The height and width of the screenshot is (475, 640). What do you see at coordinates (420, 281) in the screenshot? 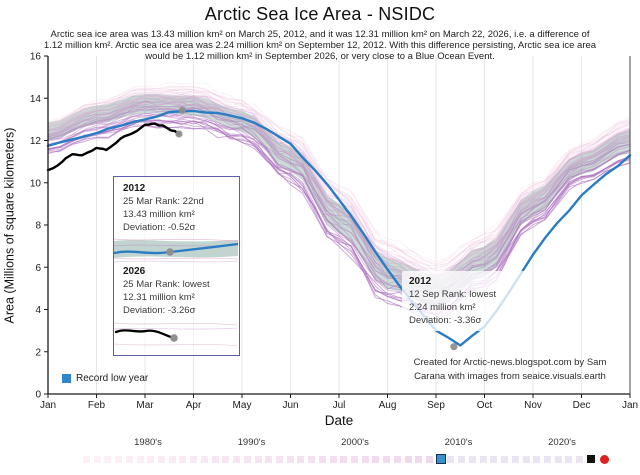
I see `annotation-sep-year: 2012` at bounding box center [420, 281].